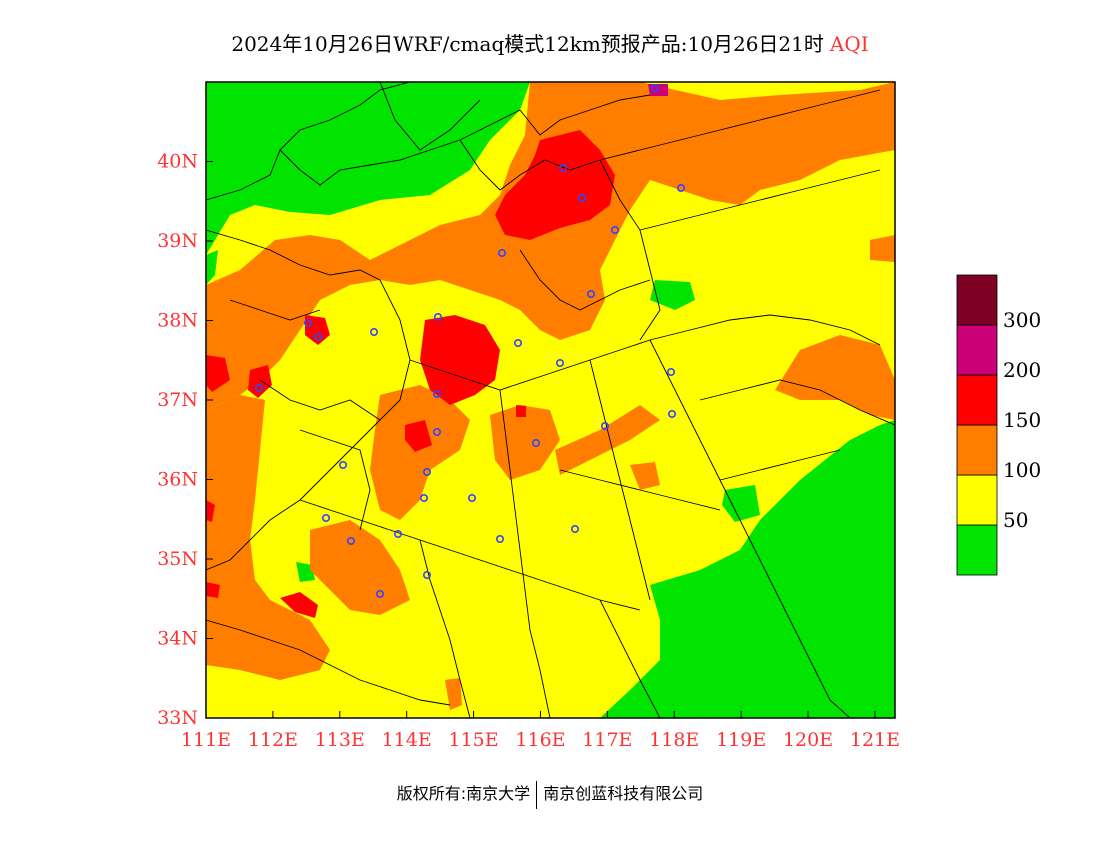 This screenshot has height=850, width=1100. I want to click on footer: 版权所有:南京大学 南京创蓝科技有限公司, so click(550, 794).